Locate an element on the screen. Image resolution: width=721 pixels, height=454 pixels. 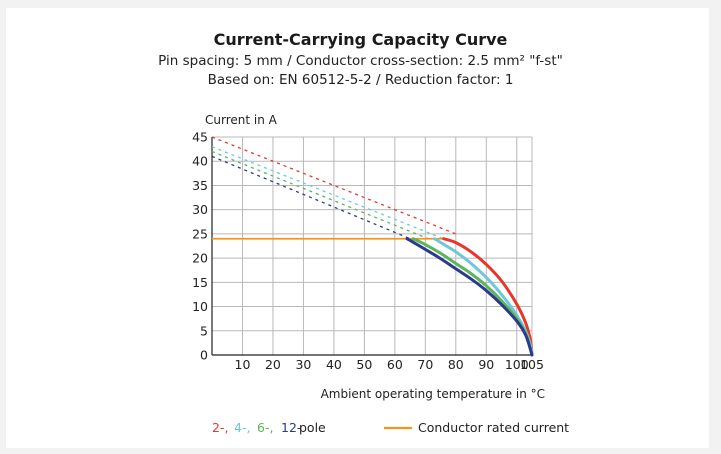
chart-title: Current-Carrying Capacity Curve is located at coordinates (360, 39).